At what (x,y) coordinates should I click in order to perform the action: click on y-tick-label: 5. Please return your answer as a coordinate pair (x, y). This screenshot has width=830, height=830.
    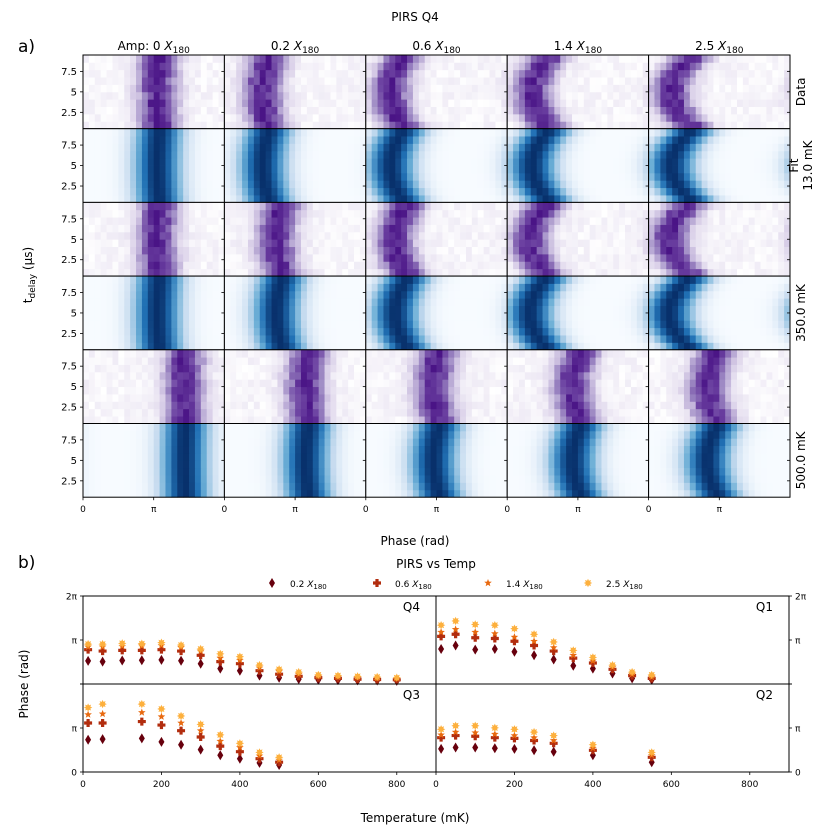
    Looking at the image, I should click on (74, 92).